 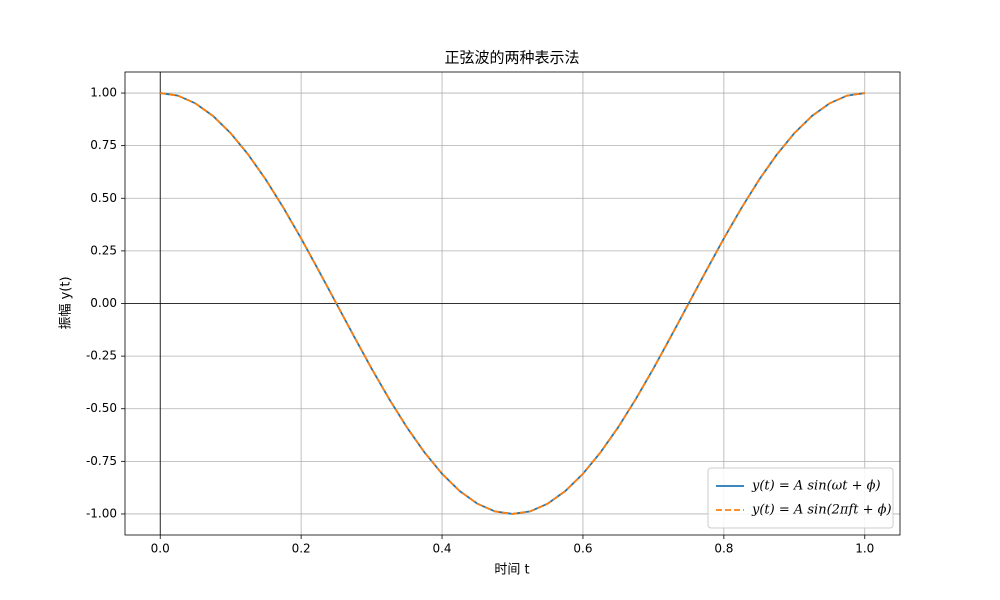 I want to click on legend-label: y(t) = A sin(2πft + ϕ), so click(x=821, y=510).